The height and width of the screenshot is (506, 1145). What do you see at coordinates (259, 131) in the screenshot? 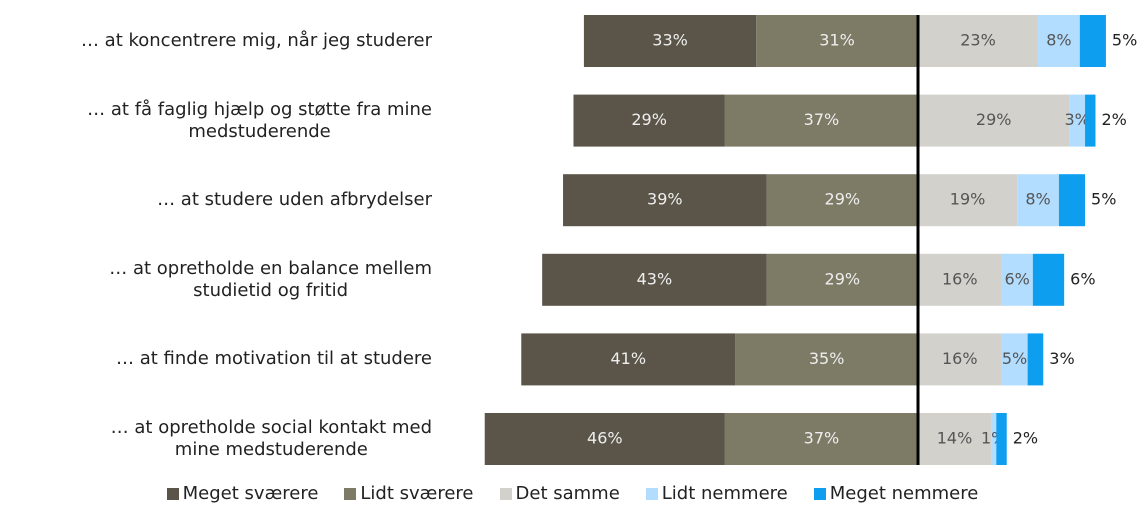
I see `category-line: medstuderende` at bounding box center [259, 131].